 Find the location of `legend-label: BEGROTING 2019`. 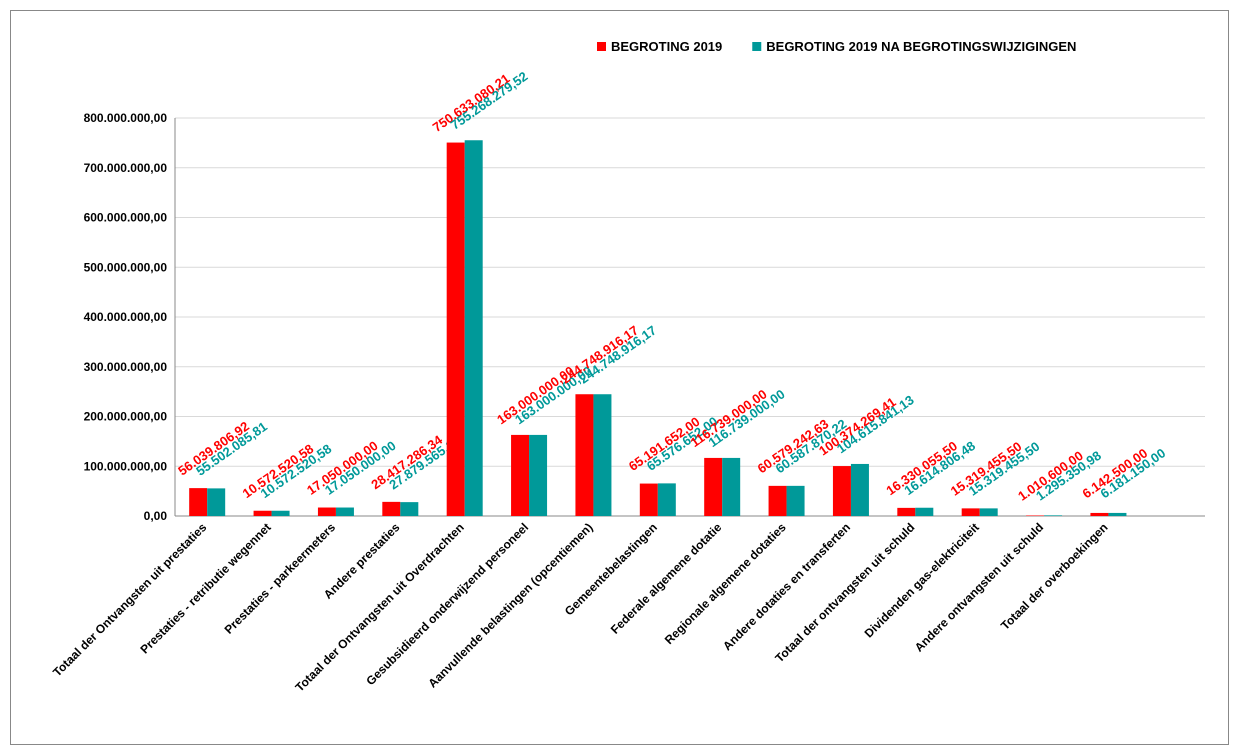

legend-label: BEGROTING 2019 is located at coordinates (666, 46).